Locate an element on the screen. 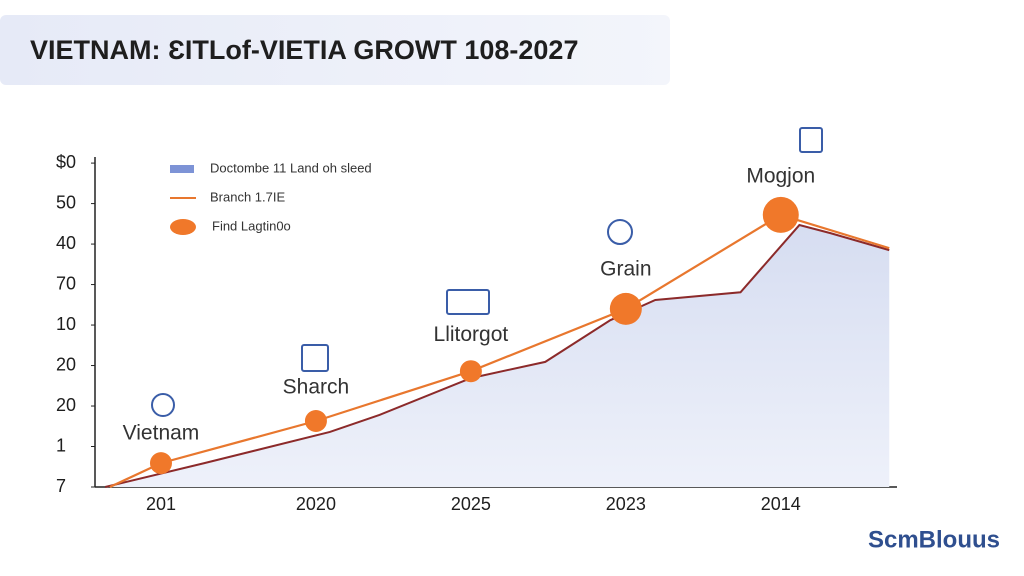 This screenshot has height=576, width=1024. y-tick-label: $0 is located at coordinates (66, 162).